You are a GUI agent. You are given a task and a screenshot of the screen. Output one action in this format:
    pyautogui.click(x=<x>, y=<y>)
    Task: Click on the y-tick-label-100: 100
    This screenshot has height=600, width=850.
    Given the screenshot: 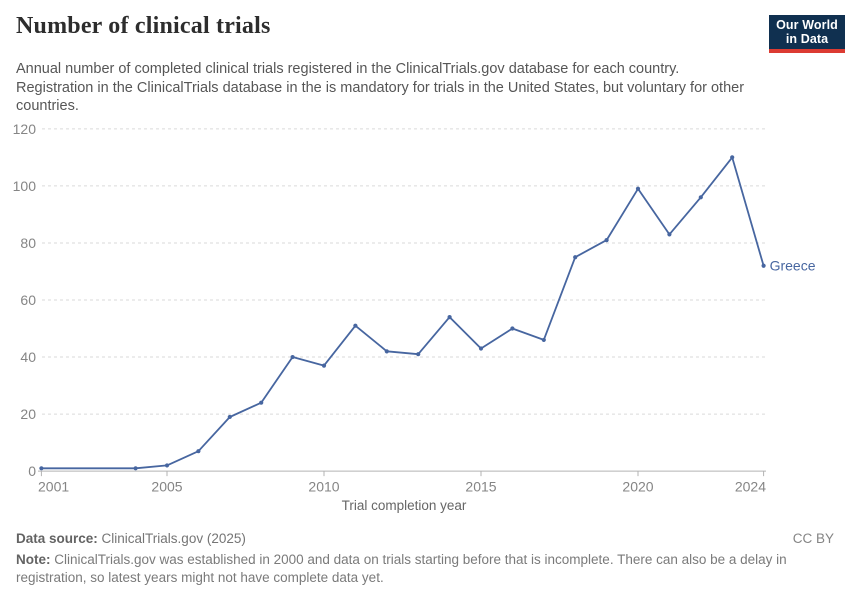 What is the action you would take?
    pyautogui.click(x=25, y=186)
    